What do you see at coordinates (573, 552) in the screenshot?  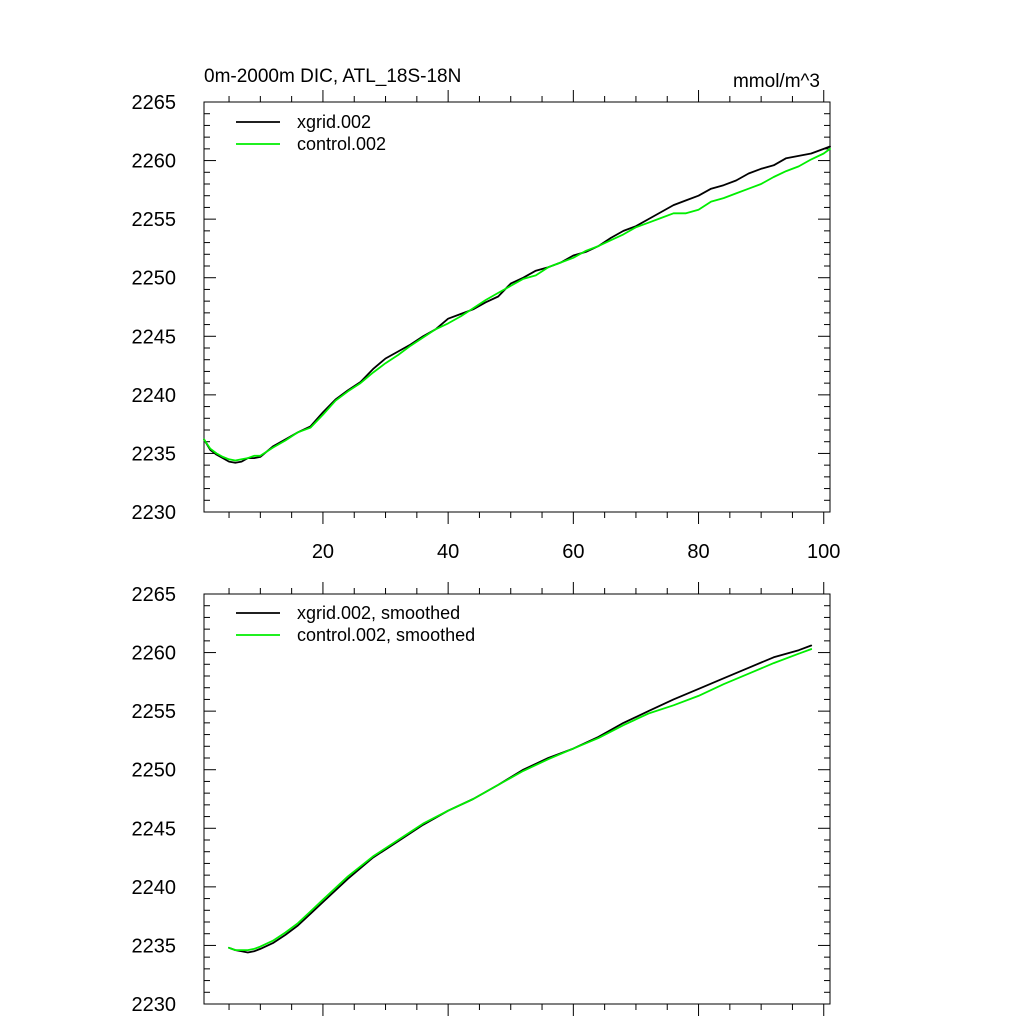 I see `x-tick-label: 60` at bounding box center [573, 552].